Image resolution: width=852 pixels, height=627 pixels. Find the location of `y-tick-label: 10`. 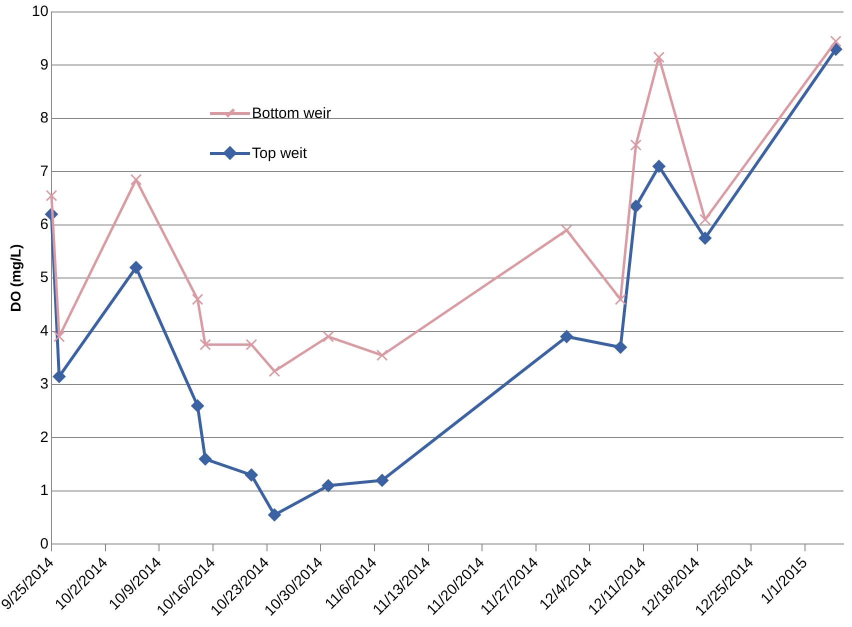

y-tick-label: 10 is located at coordinates (40, 11).